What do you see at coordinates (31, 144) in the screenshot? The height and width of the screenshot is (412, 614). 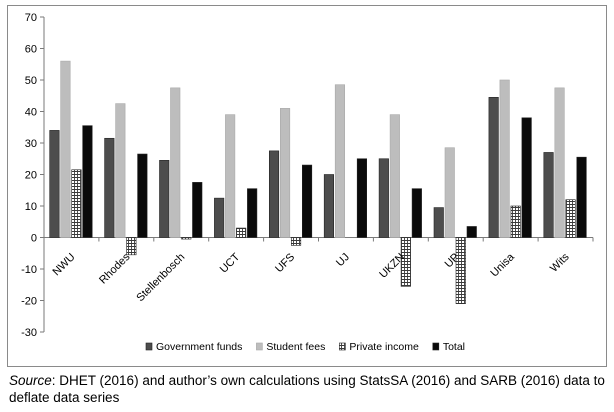 I see `y-tick-label: 30` at bounding box center [31, 144].